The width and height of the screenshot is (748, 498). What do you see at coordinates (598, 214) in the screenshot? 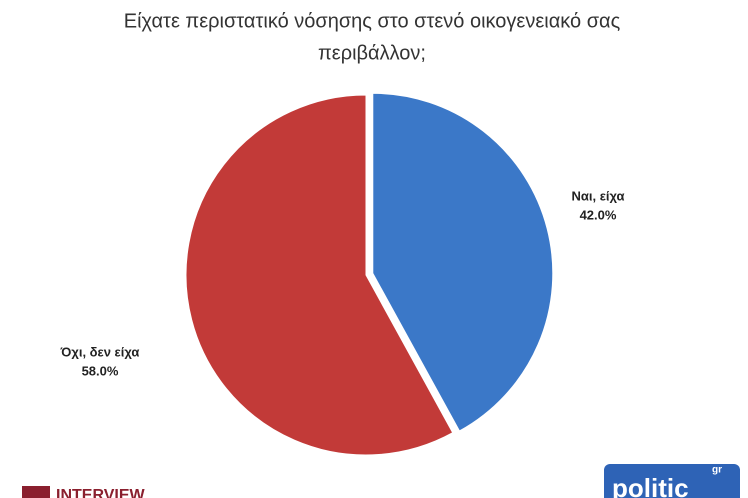
I see `value-label: 42.0%` at bounding box center [598, 214].